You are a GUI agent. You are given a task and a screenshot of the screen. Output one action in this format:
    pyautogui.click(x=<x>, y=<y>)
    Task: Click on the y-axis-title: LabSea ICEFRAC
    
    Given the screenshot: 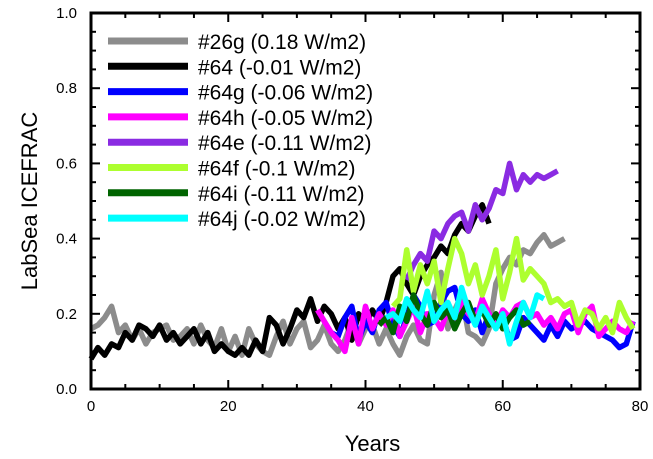 What is the action you would take?
    pyautogui.click(x=29, y=201)
    